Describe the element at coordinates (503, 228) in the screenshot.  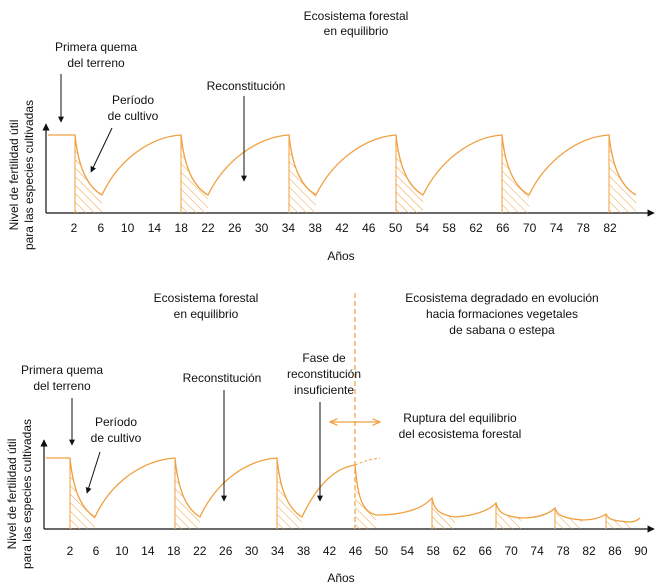
I see `top-tick-label: 66` at that location.